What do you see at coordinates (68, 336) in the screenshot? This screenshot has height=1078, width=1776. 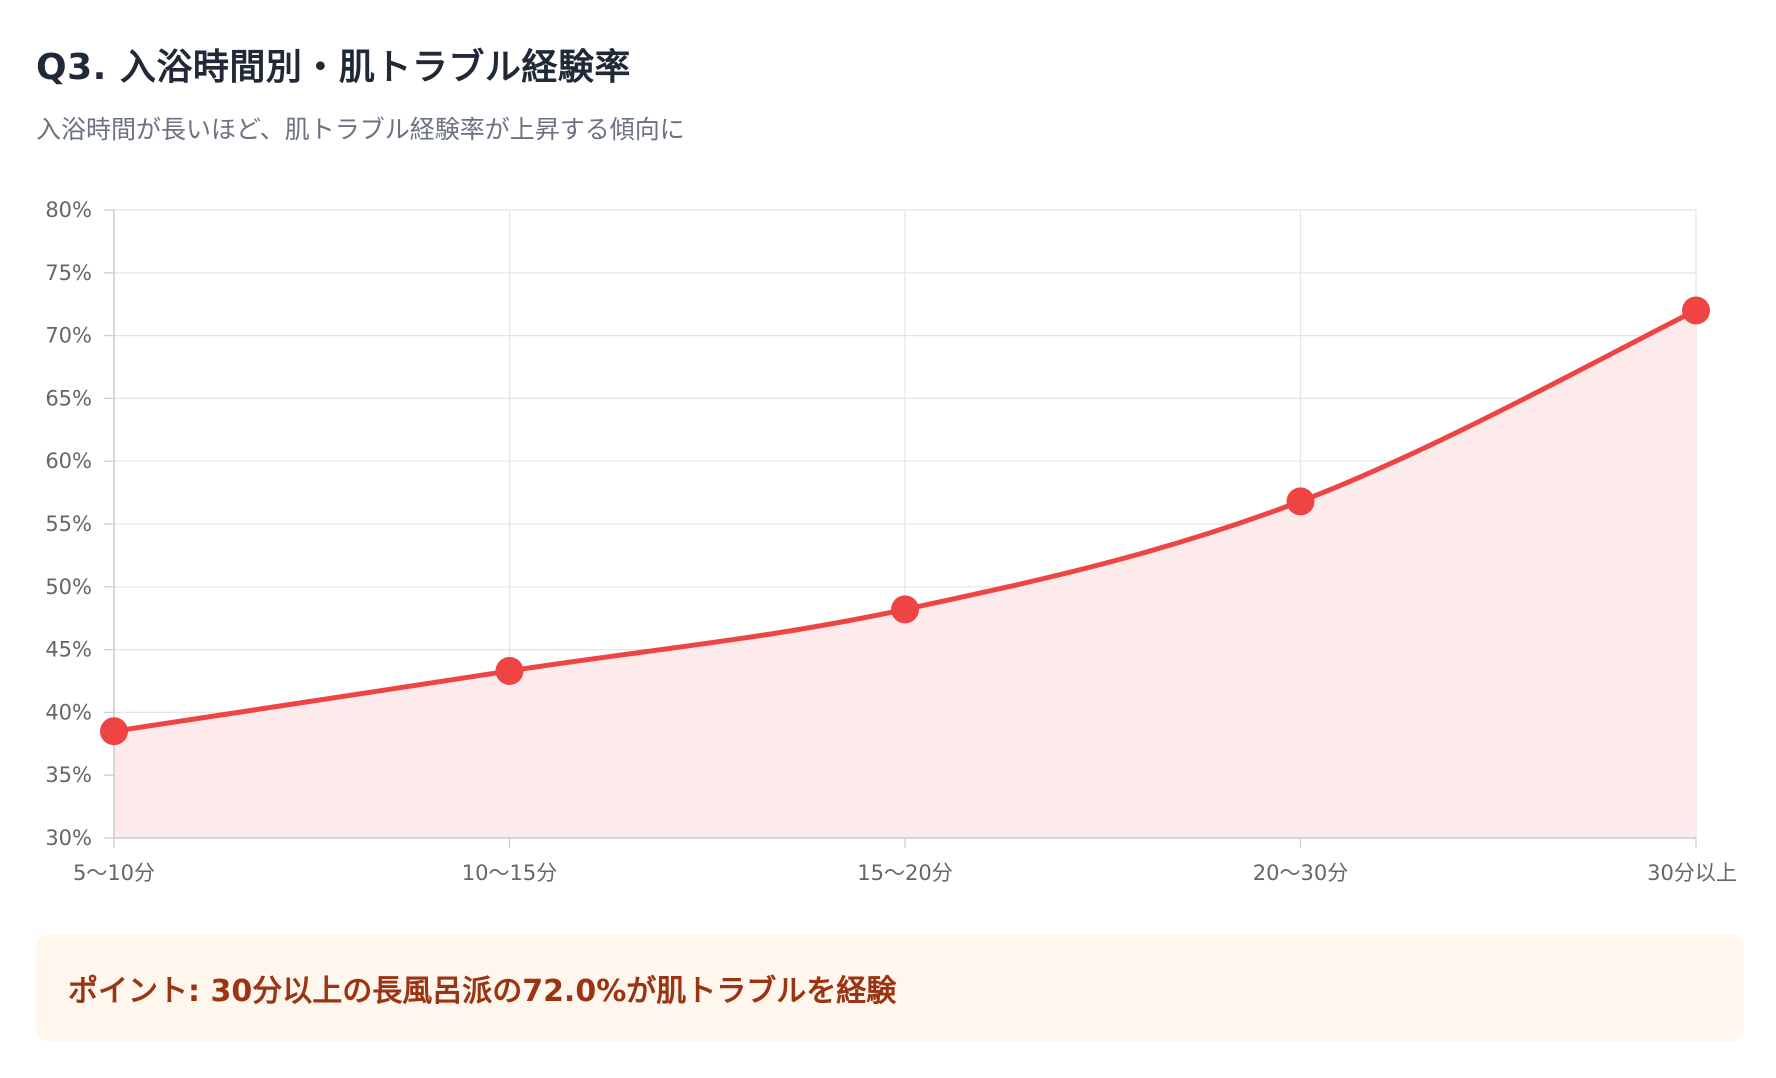 I see `y-tick-label: 70%` at bounding box center [68, 336].